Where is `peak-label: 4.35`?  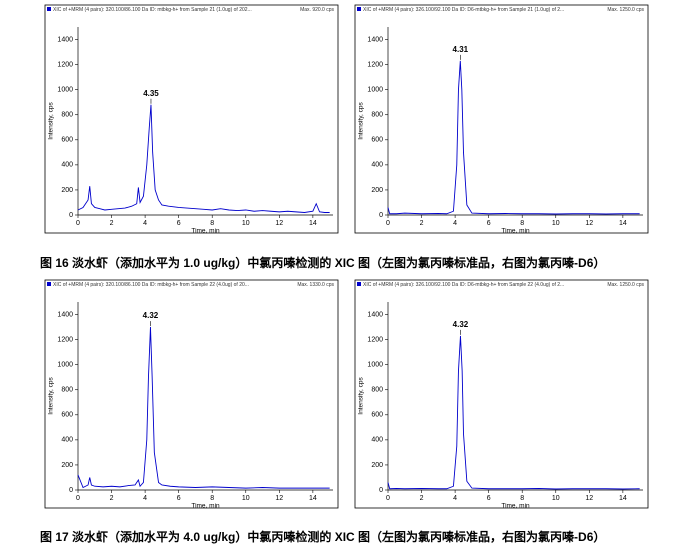
peak-label: 4.35 is located at coordinates (151, 93).